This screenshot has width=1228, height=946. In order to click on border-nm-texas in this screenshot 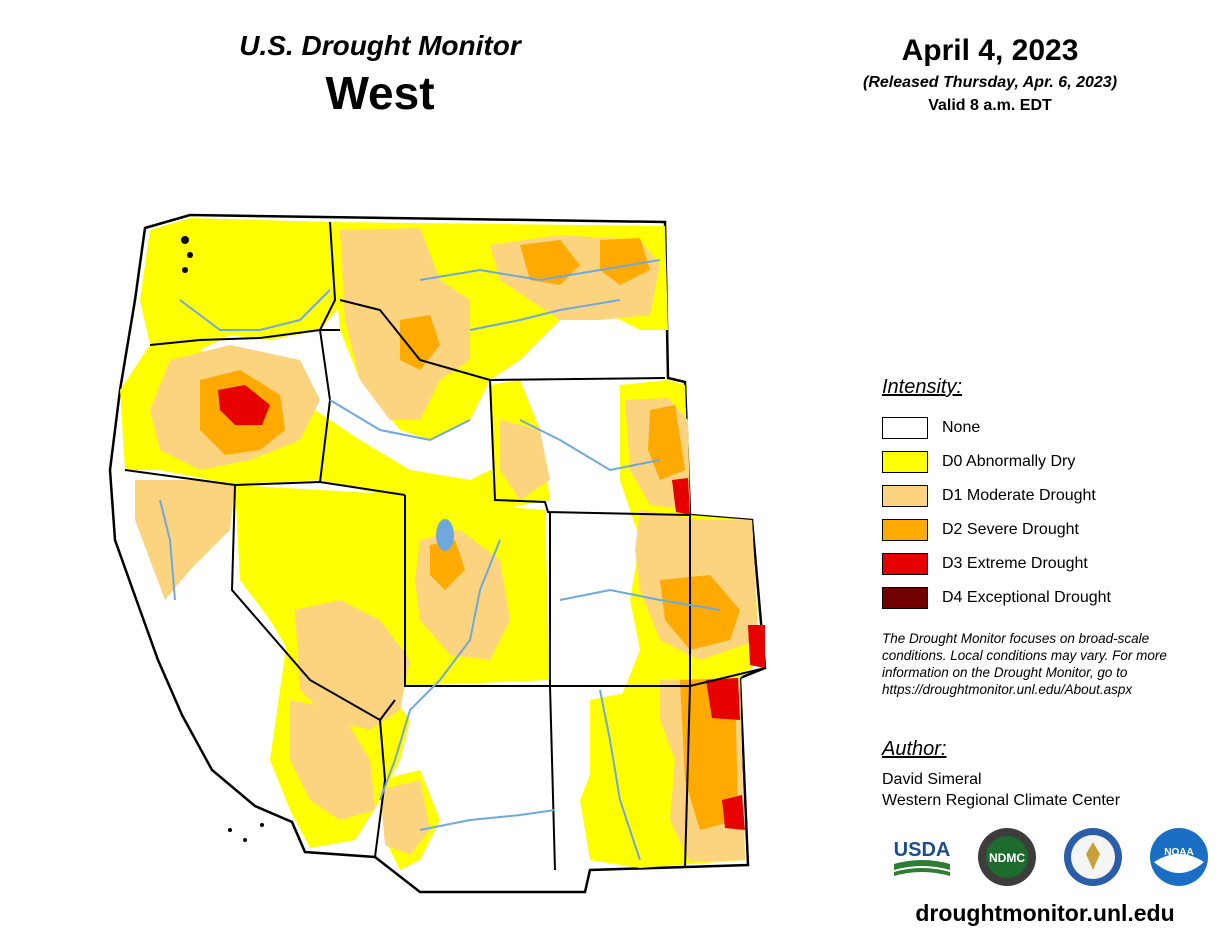, I will do `click(687, 777)`.